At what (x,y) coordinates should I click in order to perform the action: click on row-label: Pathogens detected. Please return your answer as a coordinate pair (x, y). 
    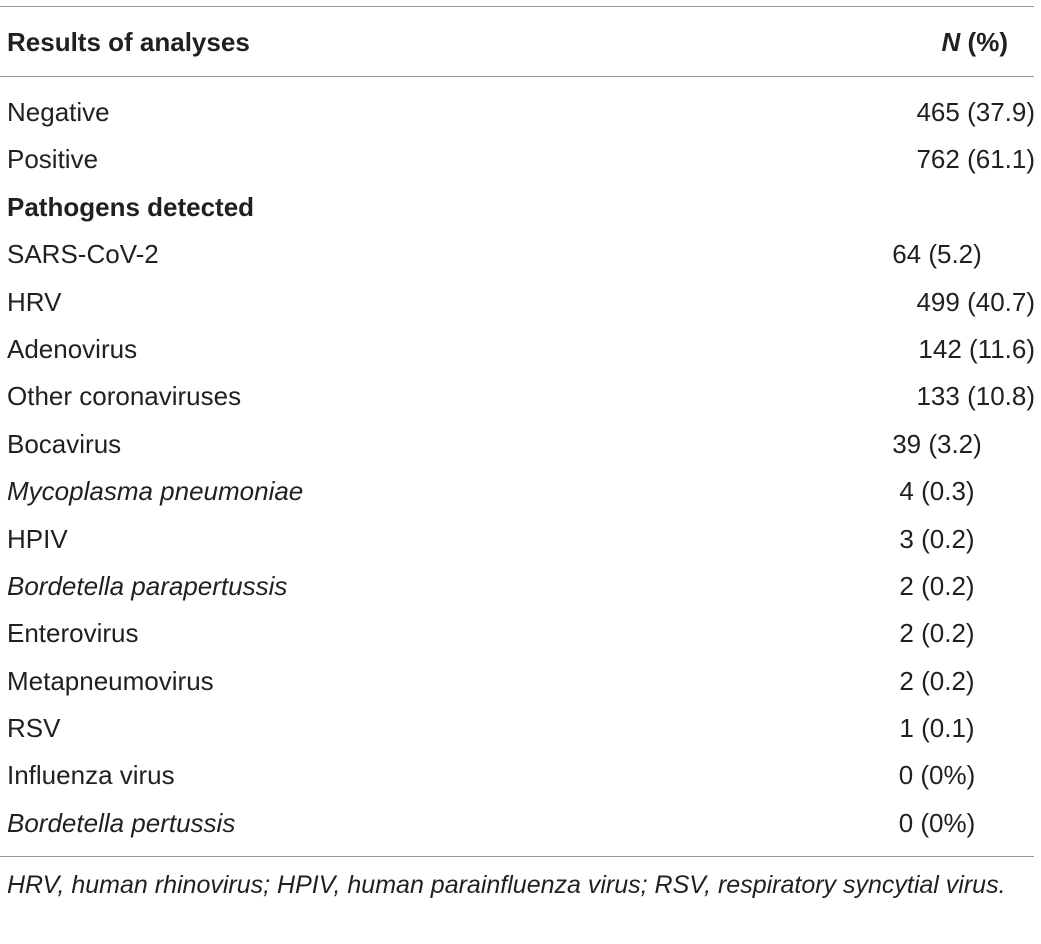
    Looking at the image, I should click on (131, 206).